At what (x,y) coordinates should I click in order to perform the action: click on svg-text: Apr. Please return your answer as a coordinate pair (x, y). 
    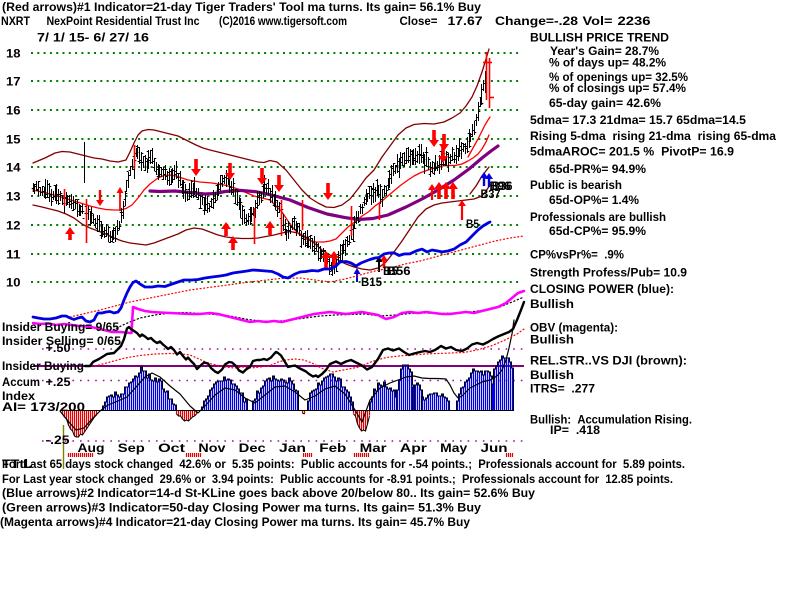
    Looking at the image, I should click on (413, 448).